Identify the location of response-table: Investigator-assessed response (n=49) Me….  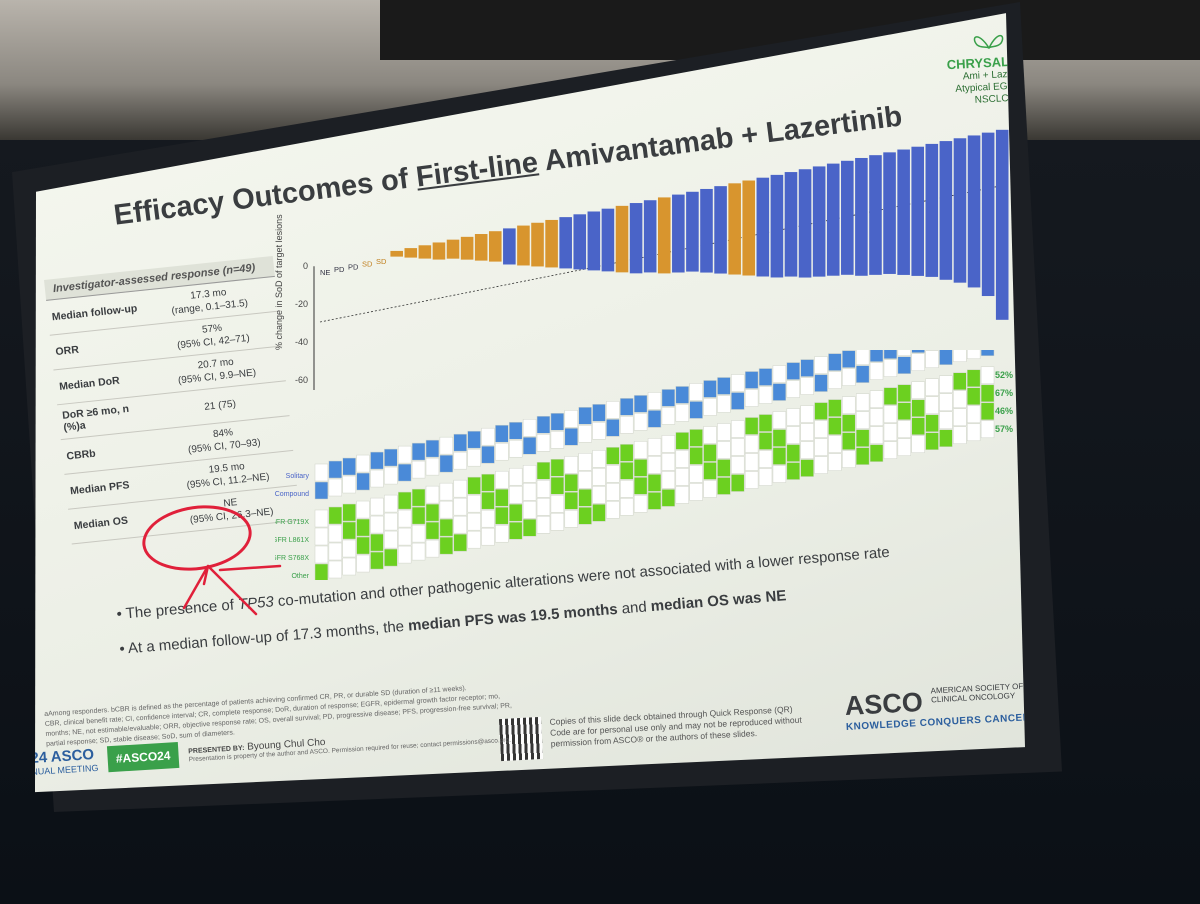
(172, 400).